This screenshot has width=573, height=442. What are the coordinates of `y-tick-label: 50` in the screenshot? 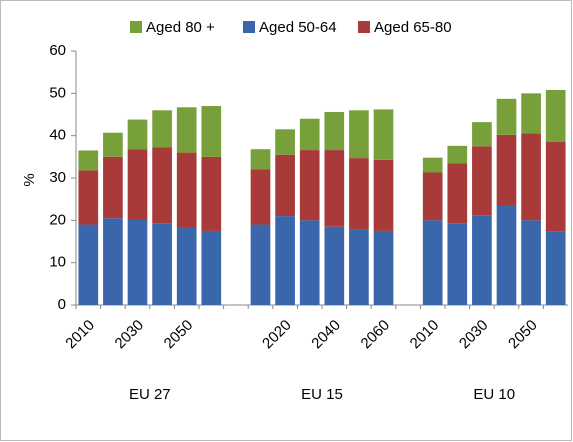 It's located at (57, 92).